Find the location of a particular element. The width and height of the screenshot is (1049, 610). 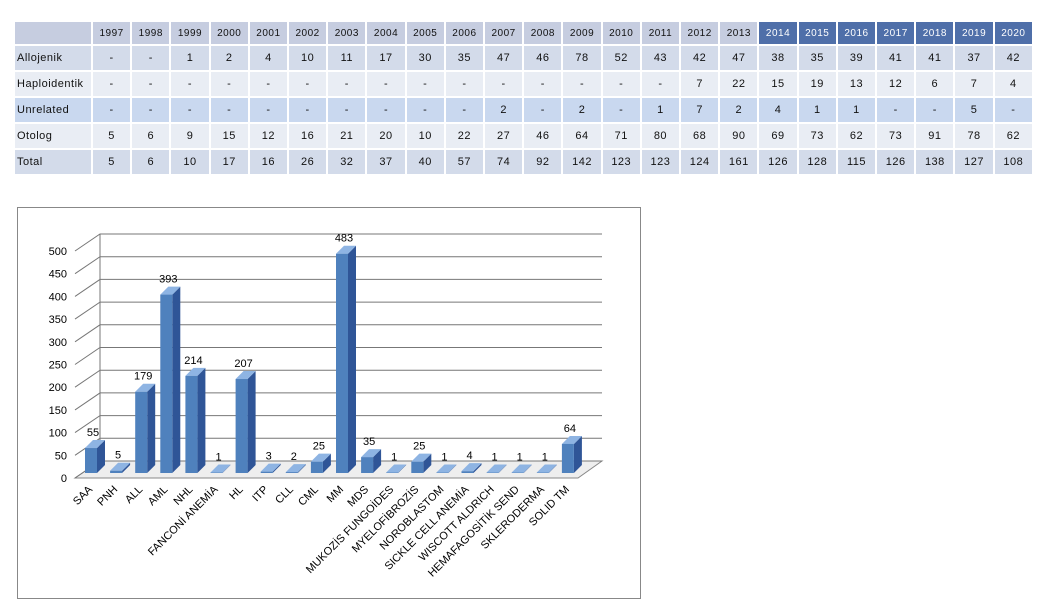

row-label: Allojenik is located at coordinates (53, 58).